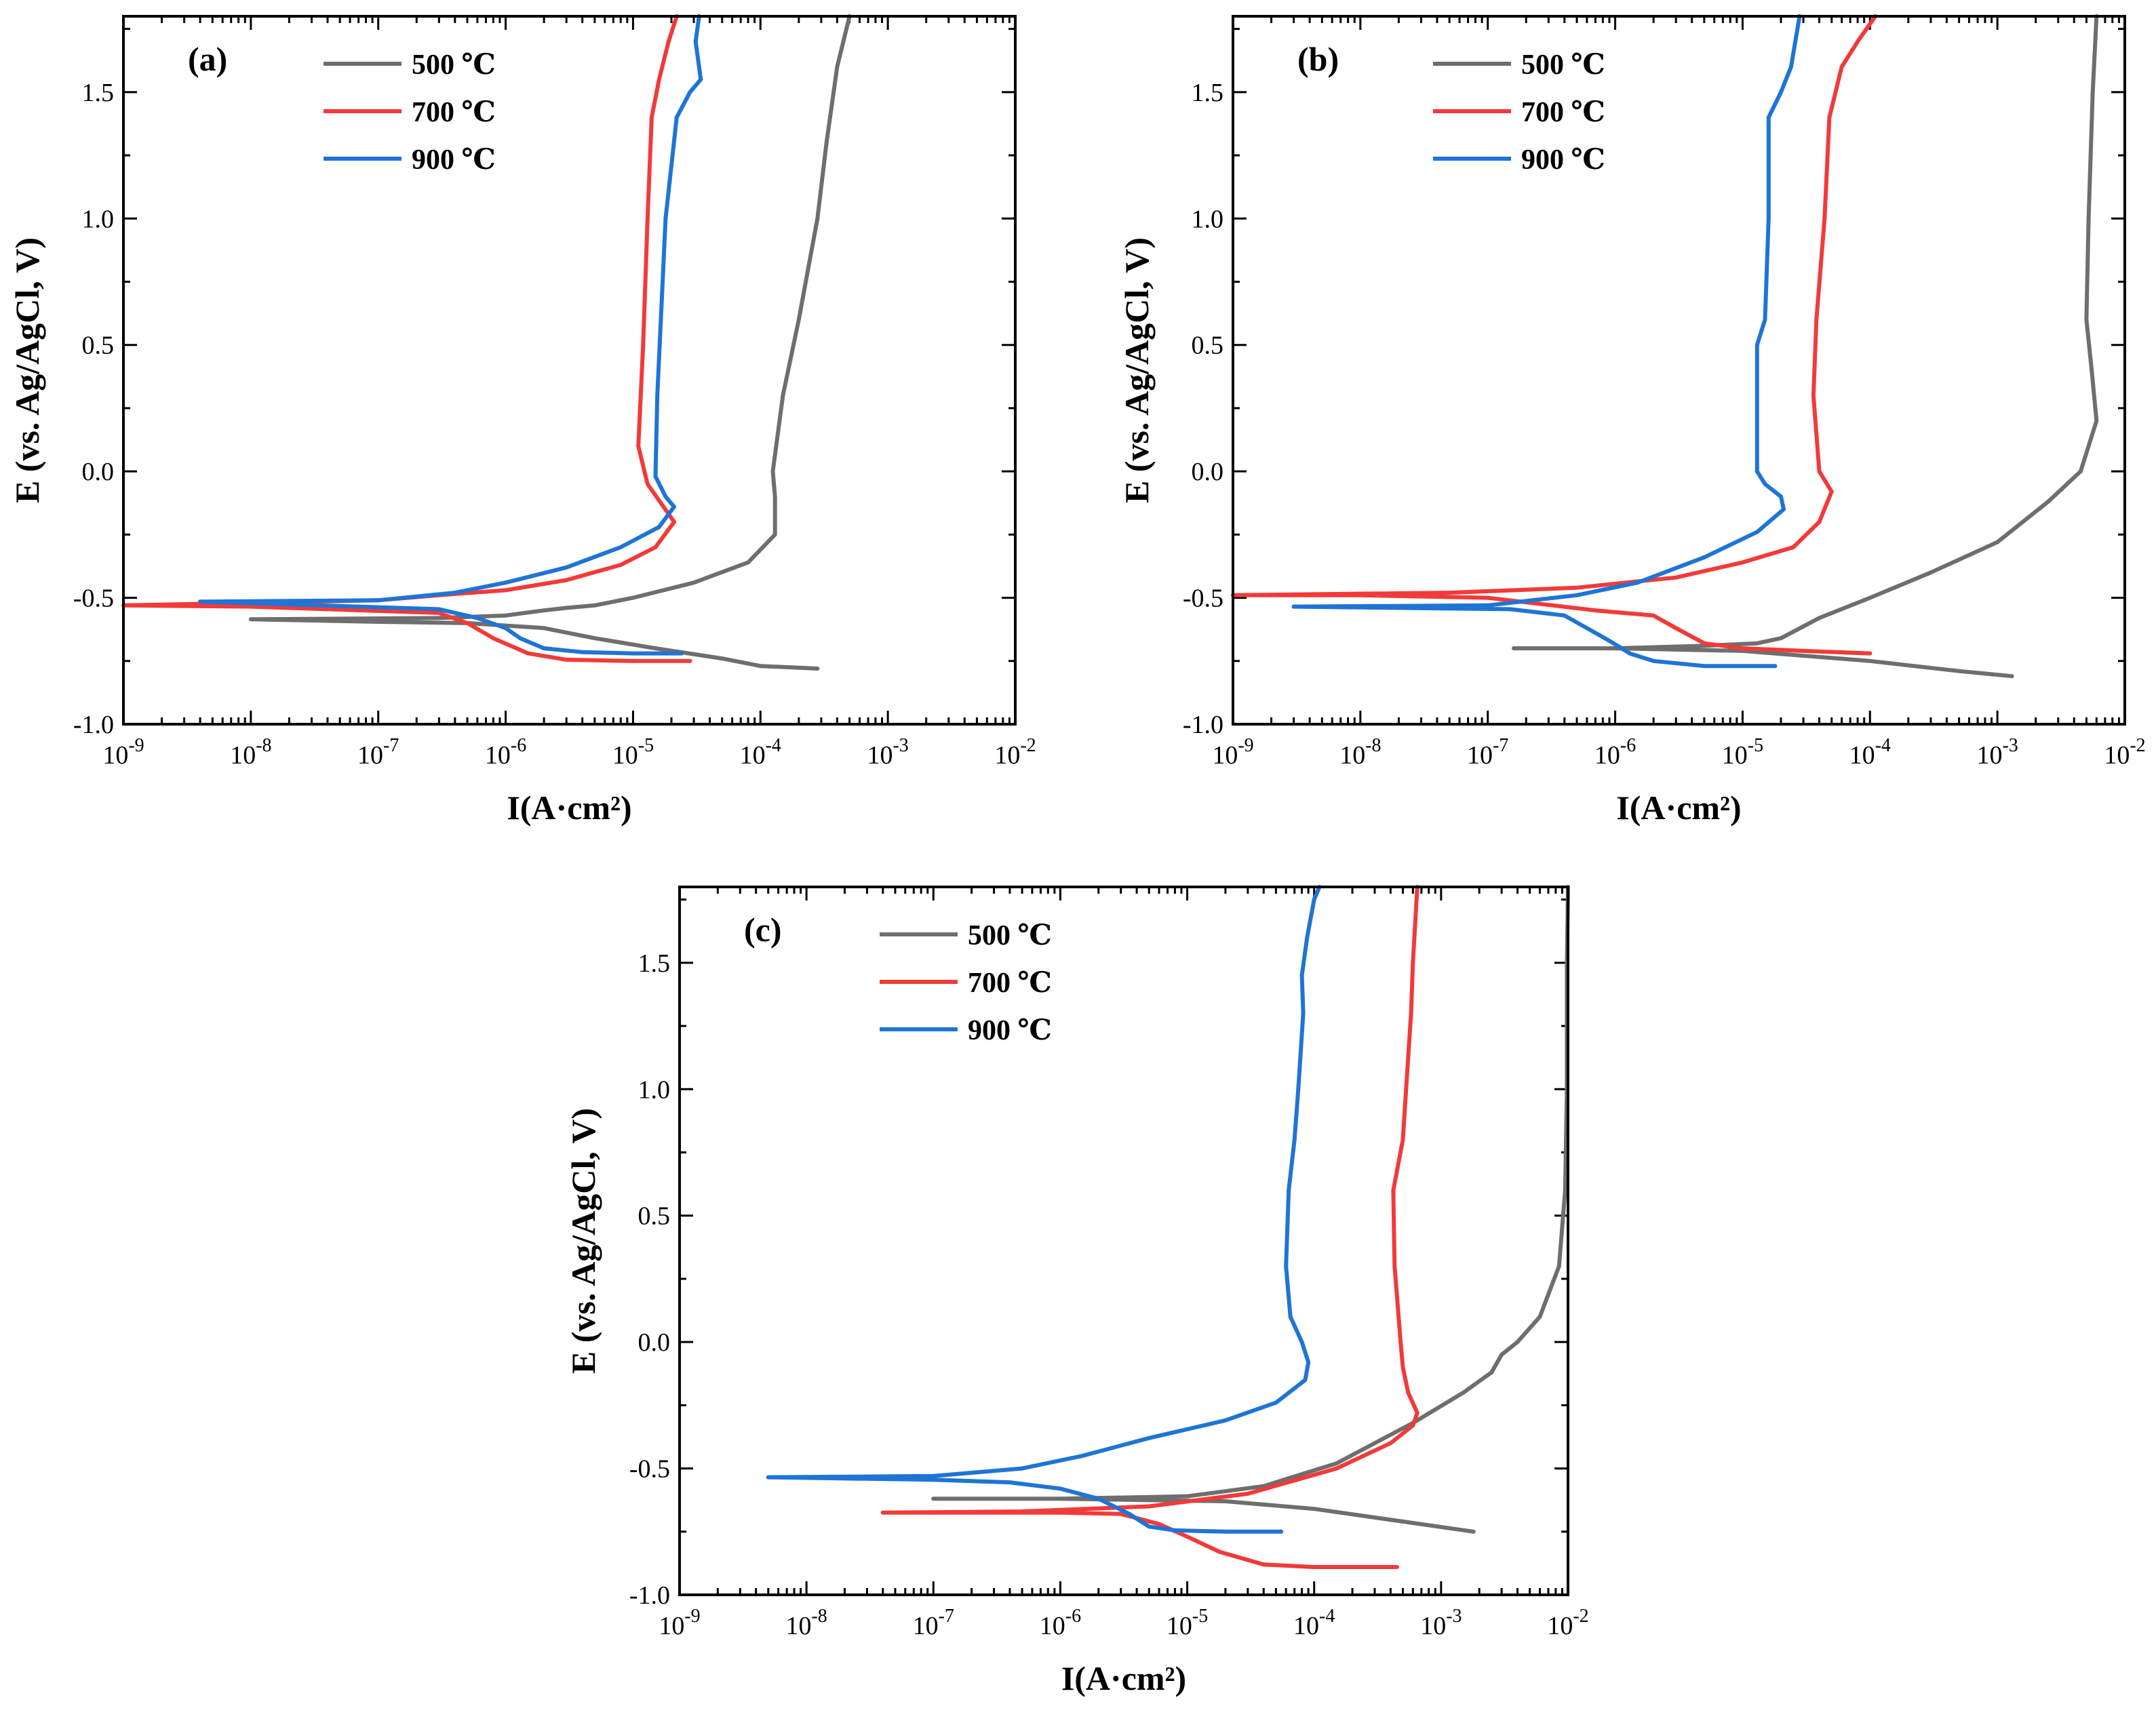  What do you see at coordinates (1073, 1617) in the screenshot?
I see `x-tick-exponent: -6` at bounding box center [1073, 1617].